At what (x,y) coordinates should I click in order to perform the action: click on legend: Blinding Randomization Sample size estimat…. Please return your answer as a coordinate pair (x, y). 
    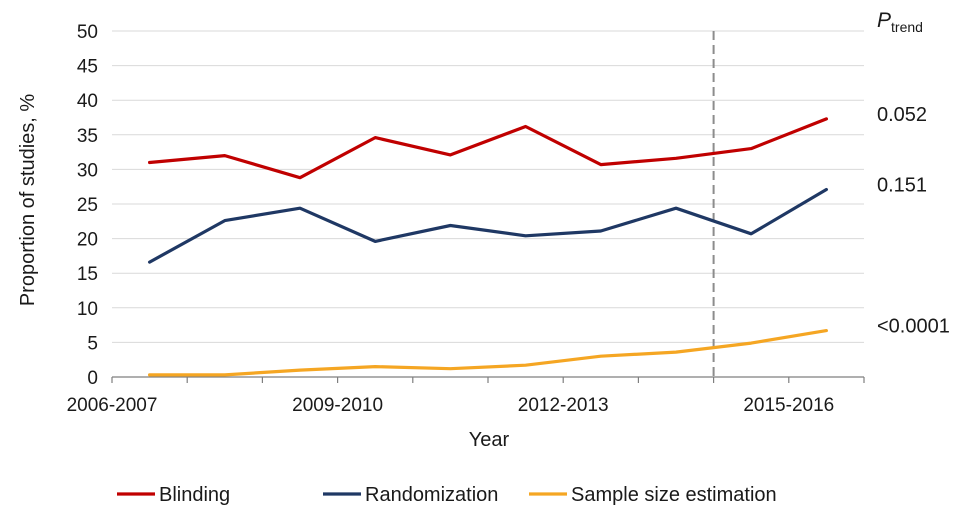
    Looking at the image, I should click on (447, 495).